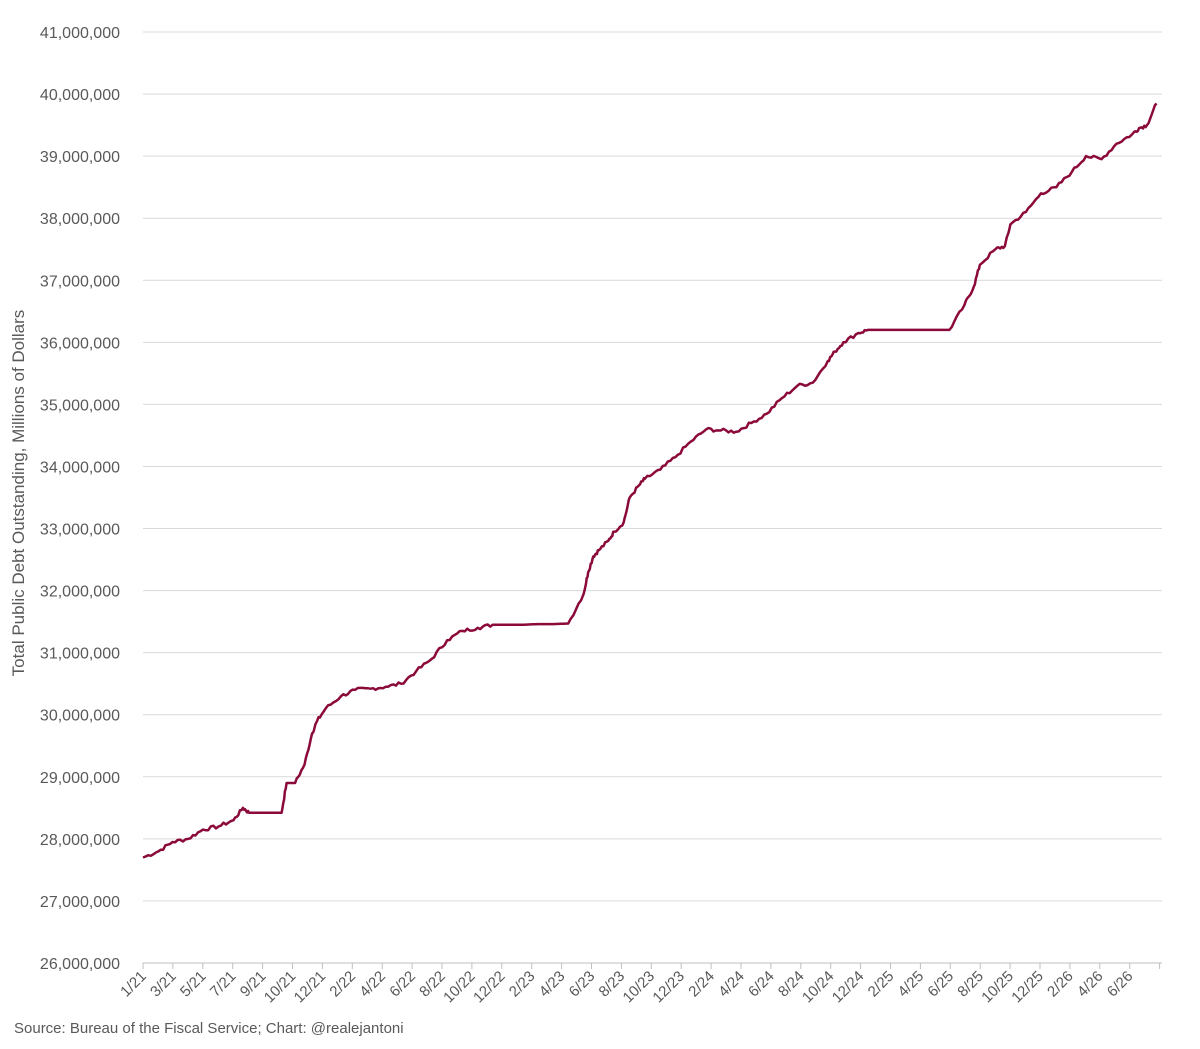 The height and width of the screenshot is (1049, 1200). Describe the element at coordinates (940, 984) in the screenshot. I see `x-tick-label: 6/25` at that location.